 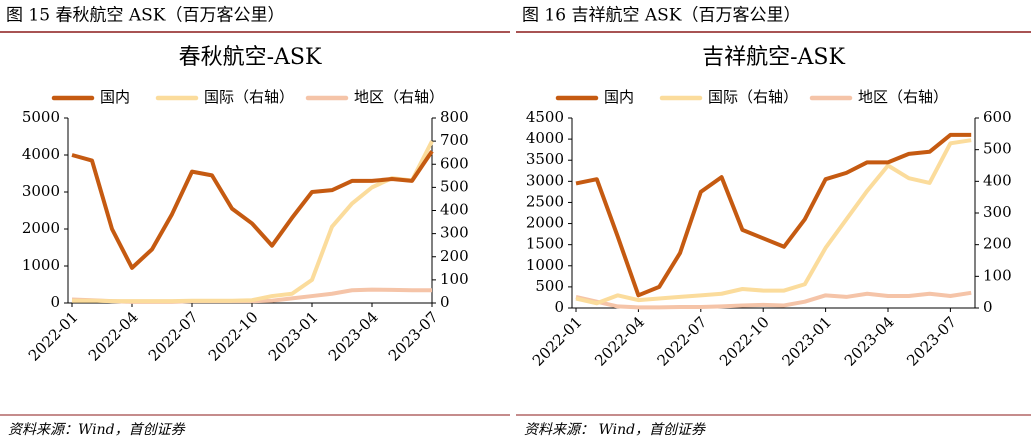 What do you see at coordinates (454, 140) in the screenshot?
I see `y2-tick-label: 700` at bounding box center [454, 140].